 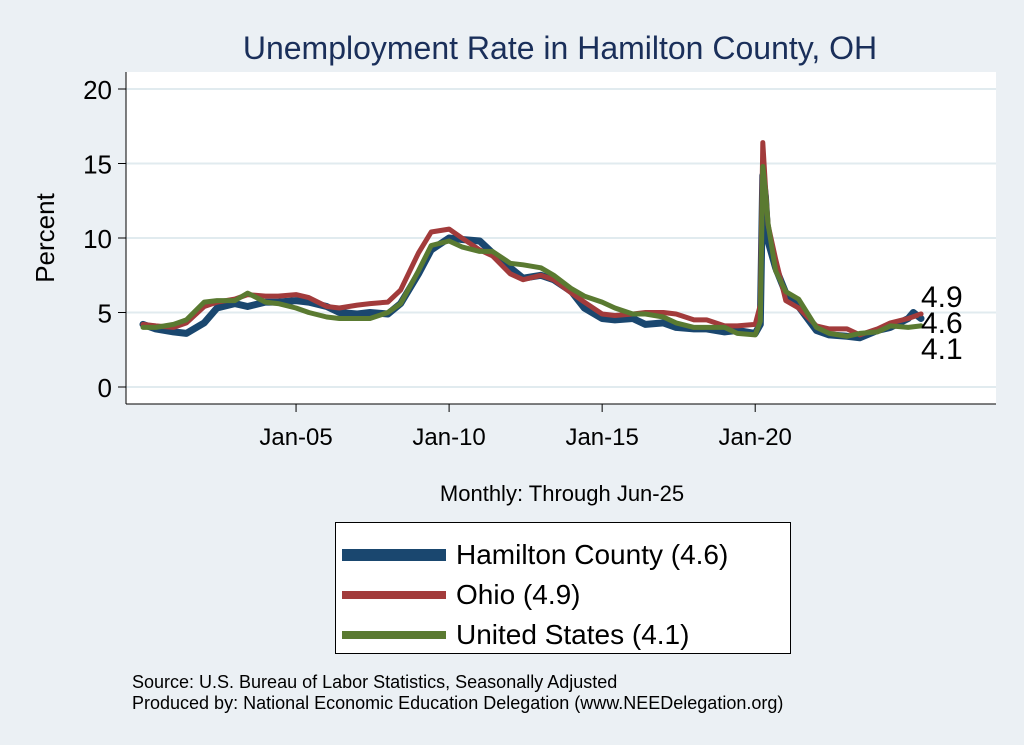 I want to click on end-label-hamilton: 4.6, so click(x=942, y=323).